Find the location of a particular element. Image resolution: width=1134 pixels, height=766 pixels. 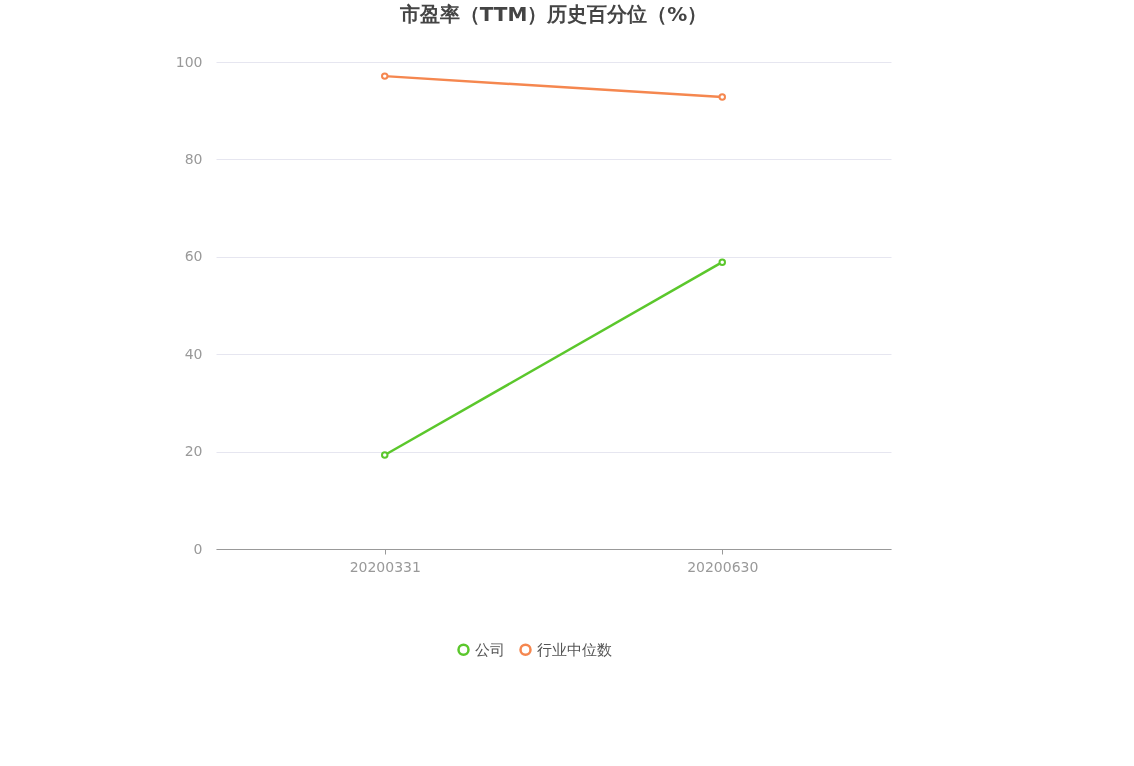

chart-title: 市盈率（TTM）历史百分位（%） is located at coordinates (553, 14).